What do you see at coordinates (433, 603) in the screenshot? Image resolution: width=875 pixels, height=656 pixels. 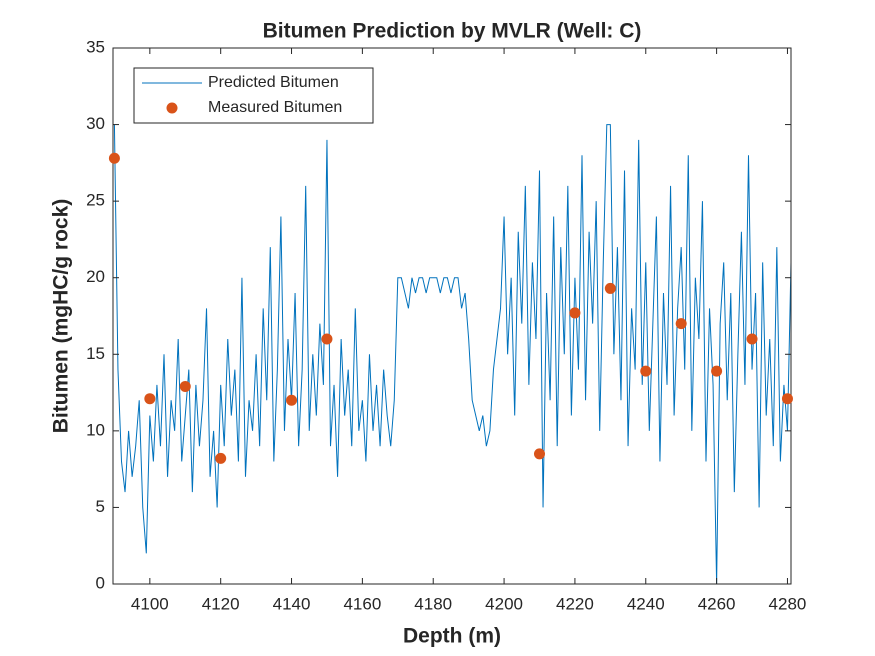 I see `x-tick-label: 4180` at bounding box center [433, 603].